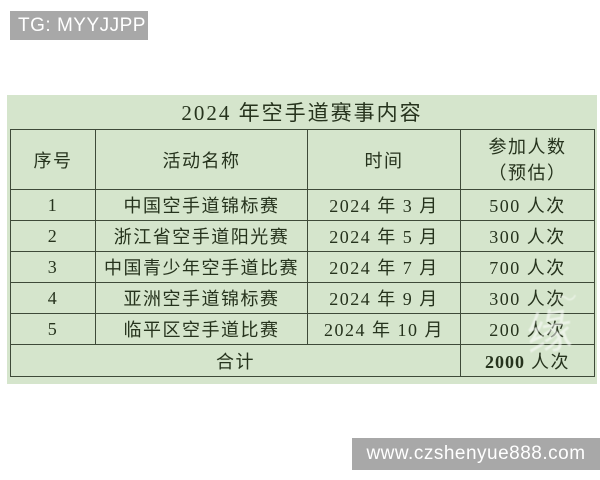  I want to click on cell-activity-name: 临平区空手道比赛, so click(201, 329).